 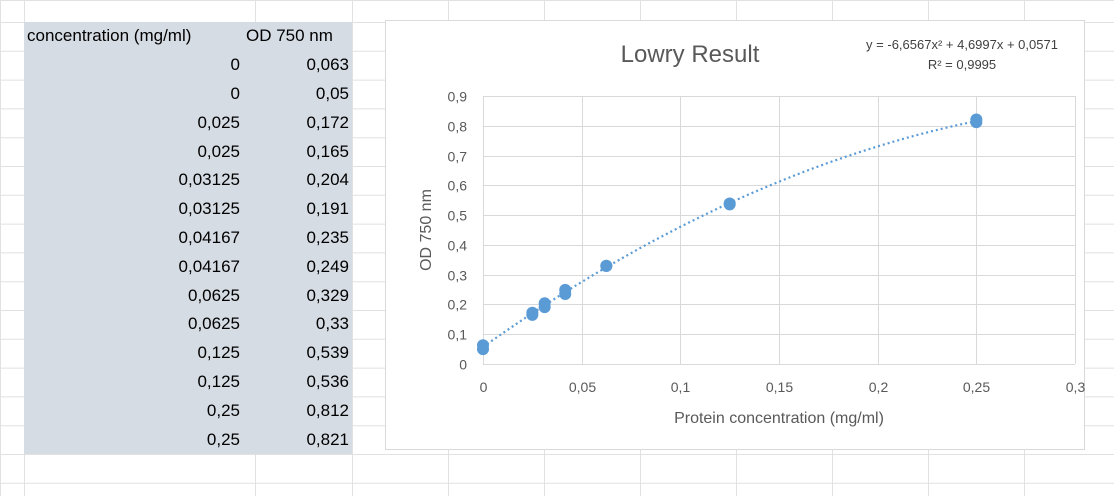 I want to click on trendline-equation: y = -6,6567x² + 4,6997x + 0,0571, so click(x=962, y=44).